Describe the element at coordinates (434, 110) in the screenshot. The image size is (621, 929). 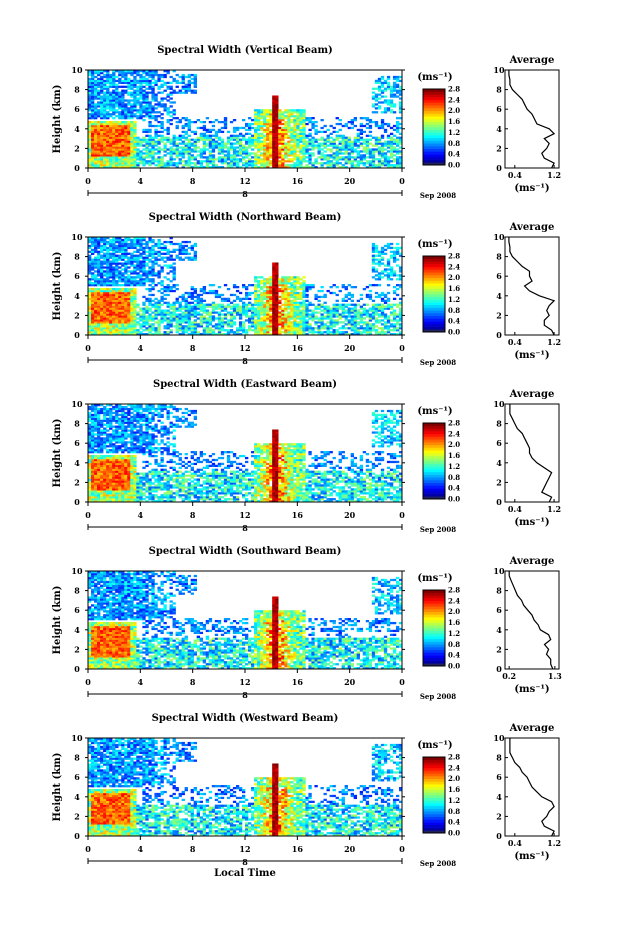
I see `colorbar-band` at that location.